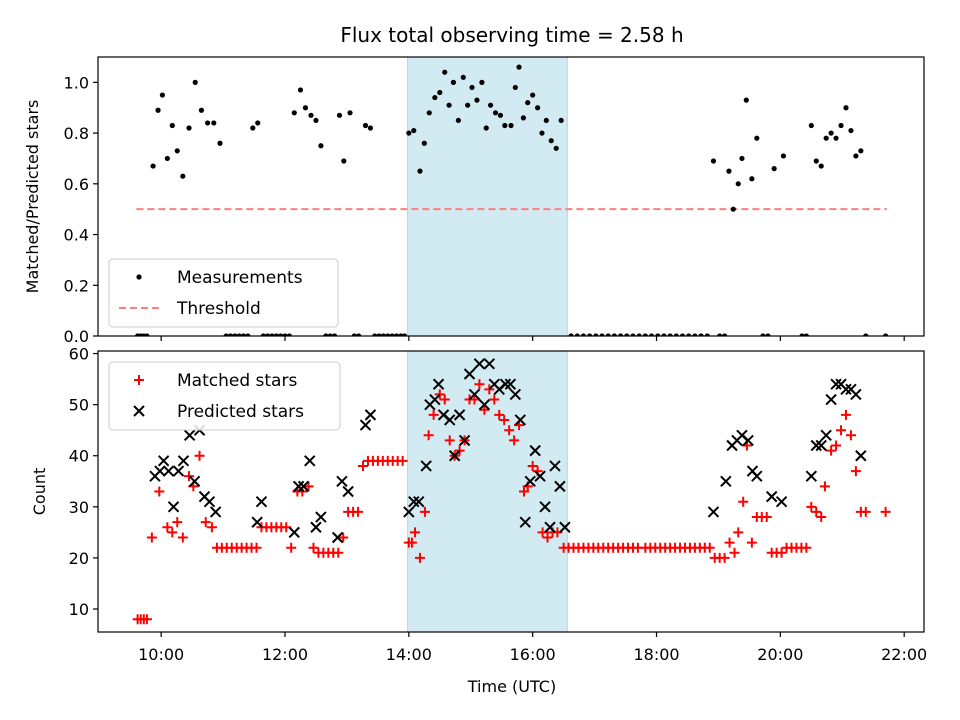 Image resolution: width=960 pixels, height=720 pixels. What do you see at coordinates (224, 396) in the screenshot?
I see `bottom-legend: Matched stars Predicted stars` at bounding box center [224, 396].